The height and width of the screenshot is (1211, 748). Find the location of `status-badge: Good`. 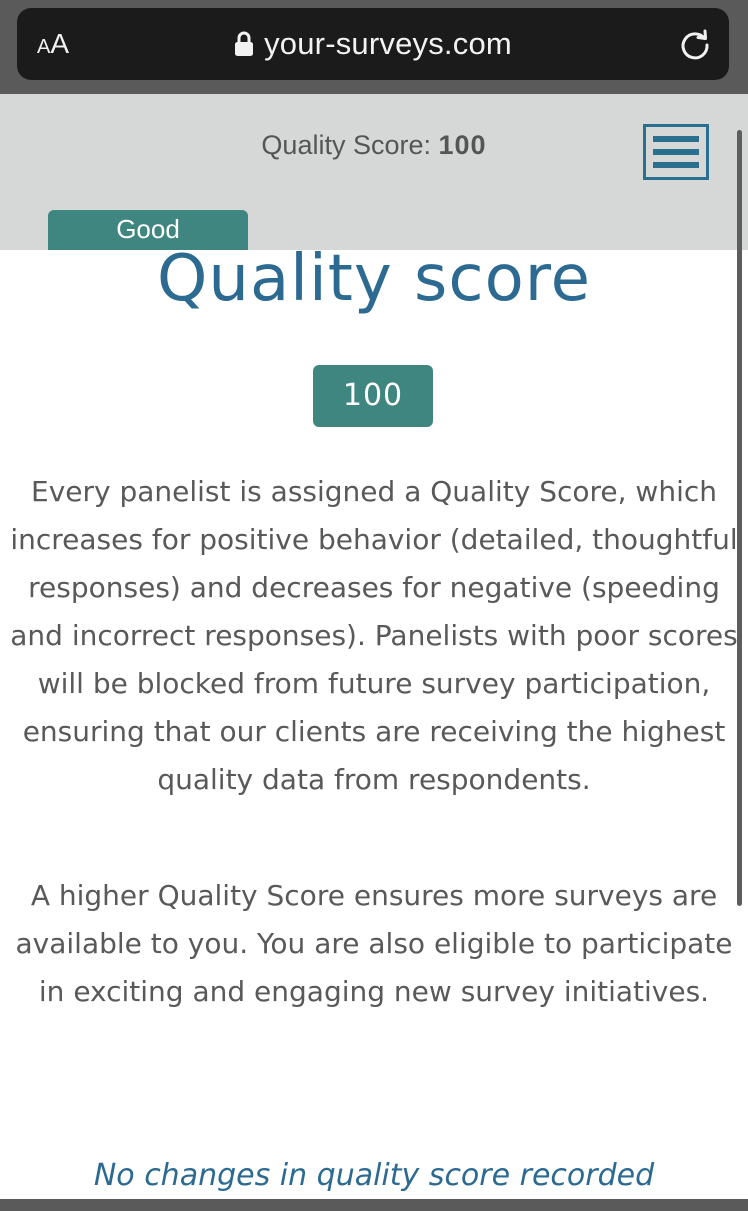

status-badge: Good is located at coordinates (148, 230).